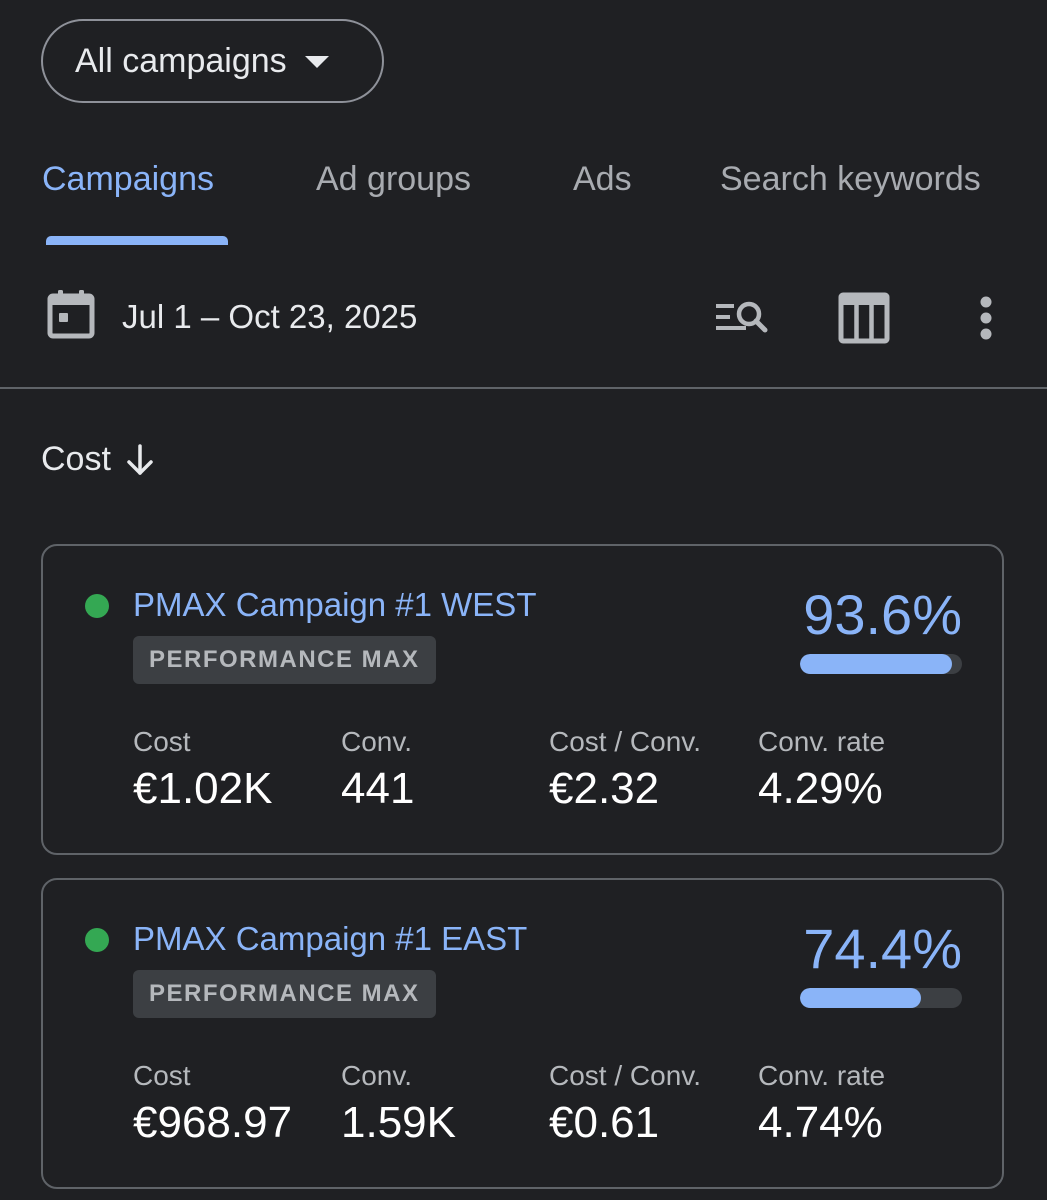 The height and width of the screenshot is (1200, 1047). I want to click on sort-label: Cost, so click(76, 459).